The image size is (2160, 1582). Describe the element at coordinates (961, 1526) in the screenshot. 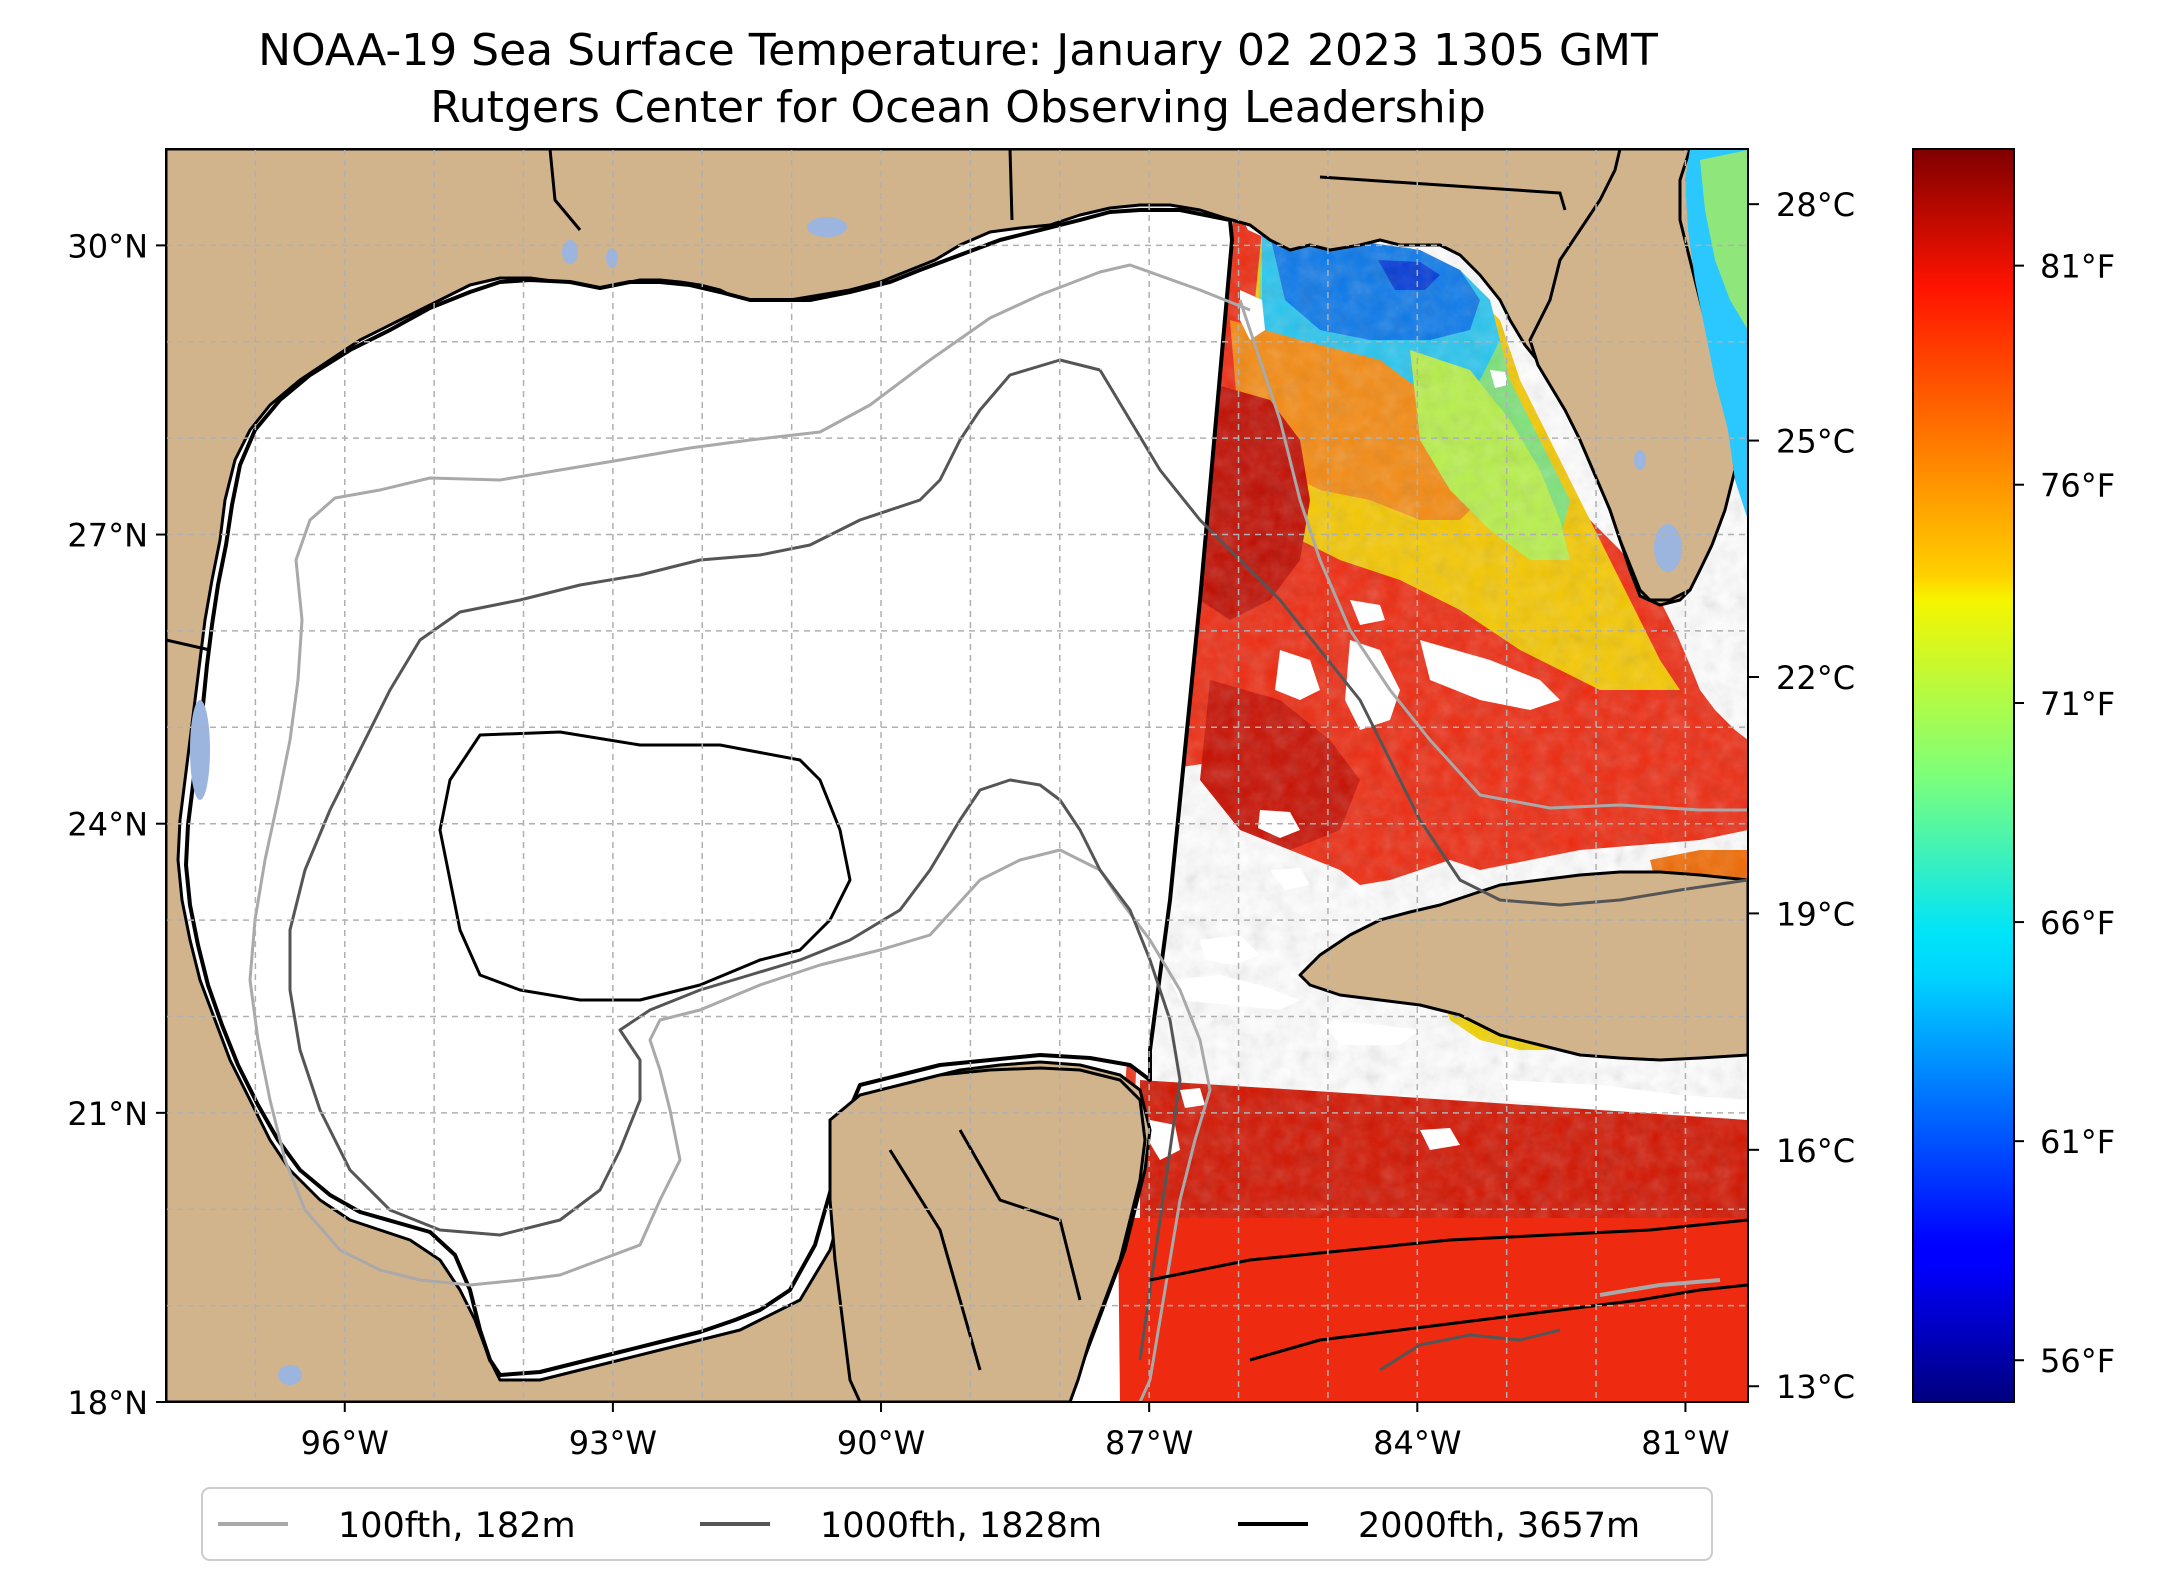

I see `legend-label: 1000fth, 1828m` at that location.